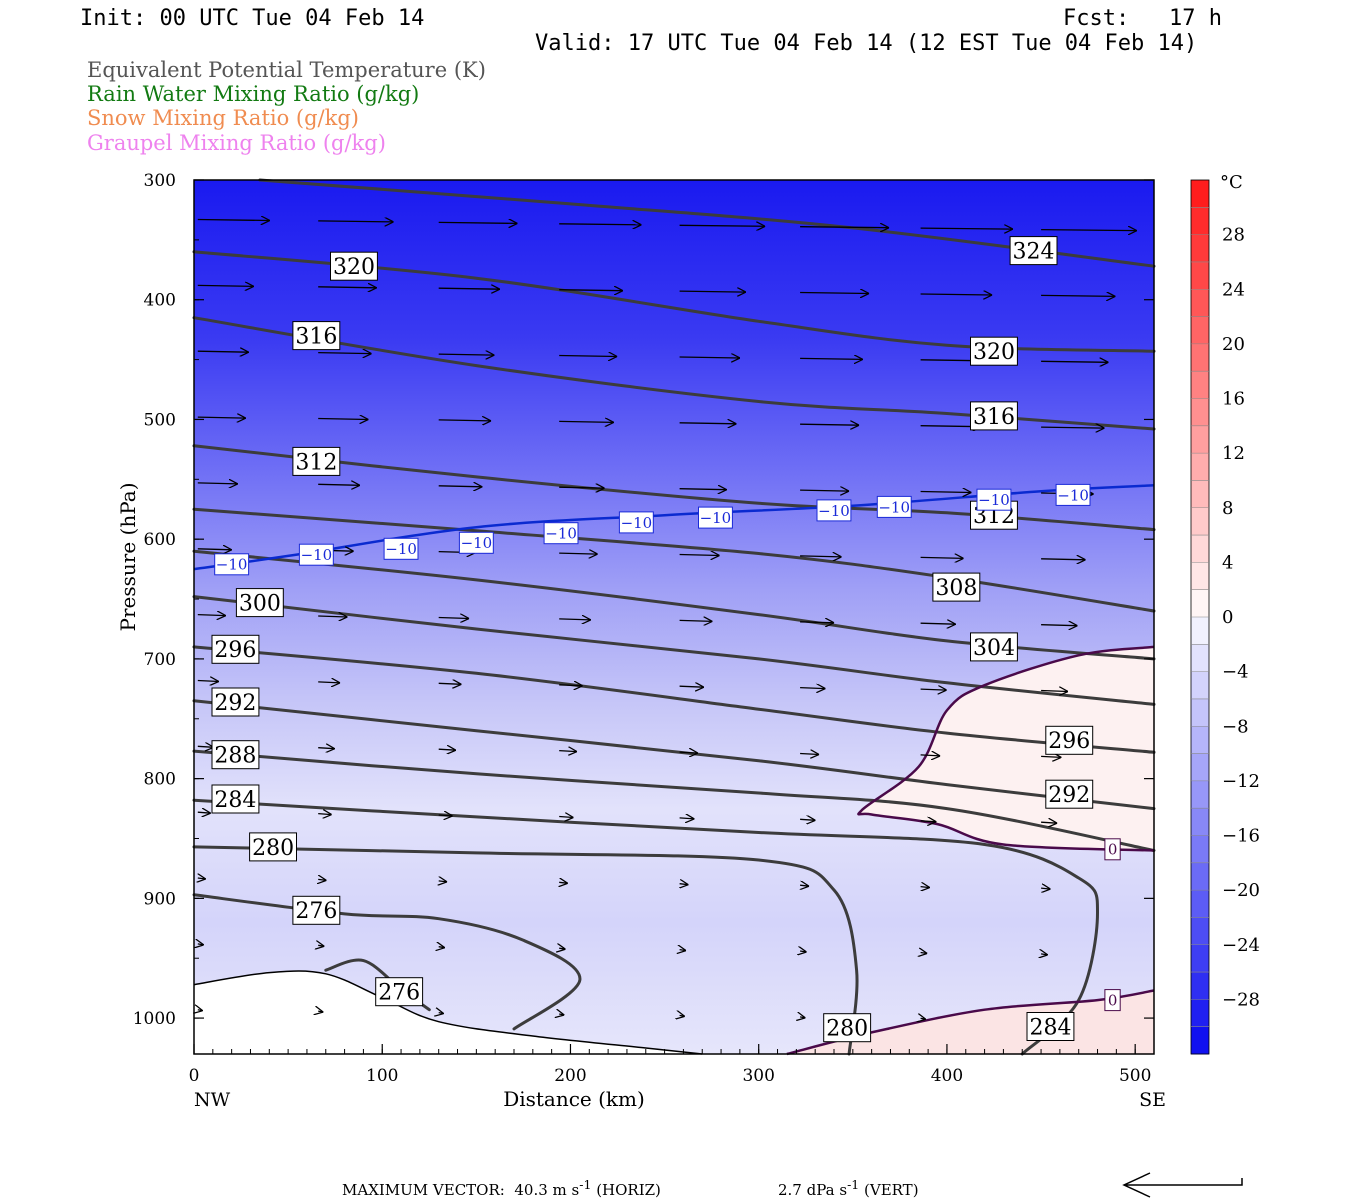  I want to click on theta-e-label: 308, so click(956, 588).